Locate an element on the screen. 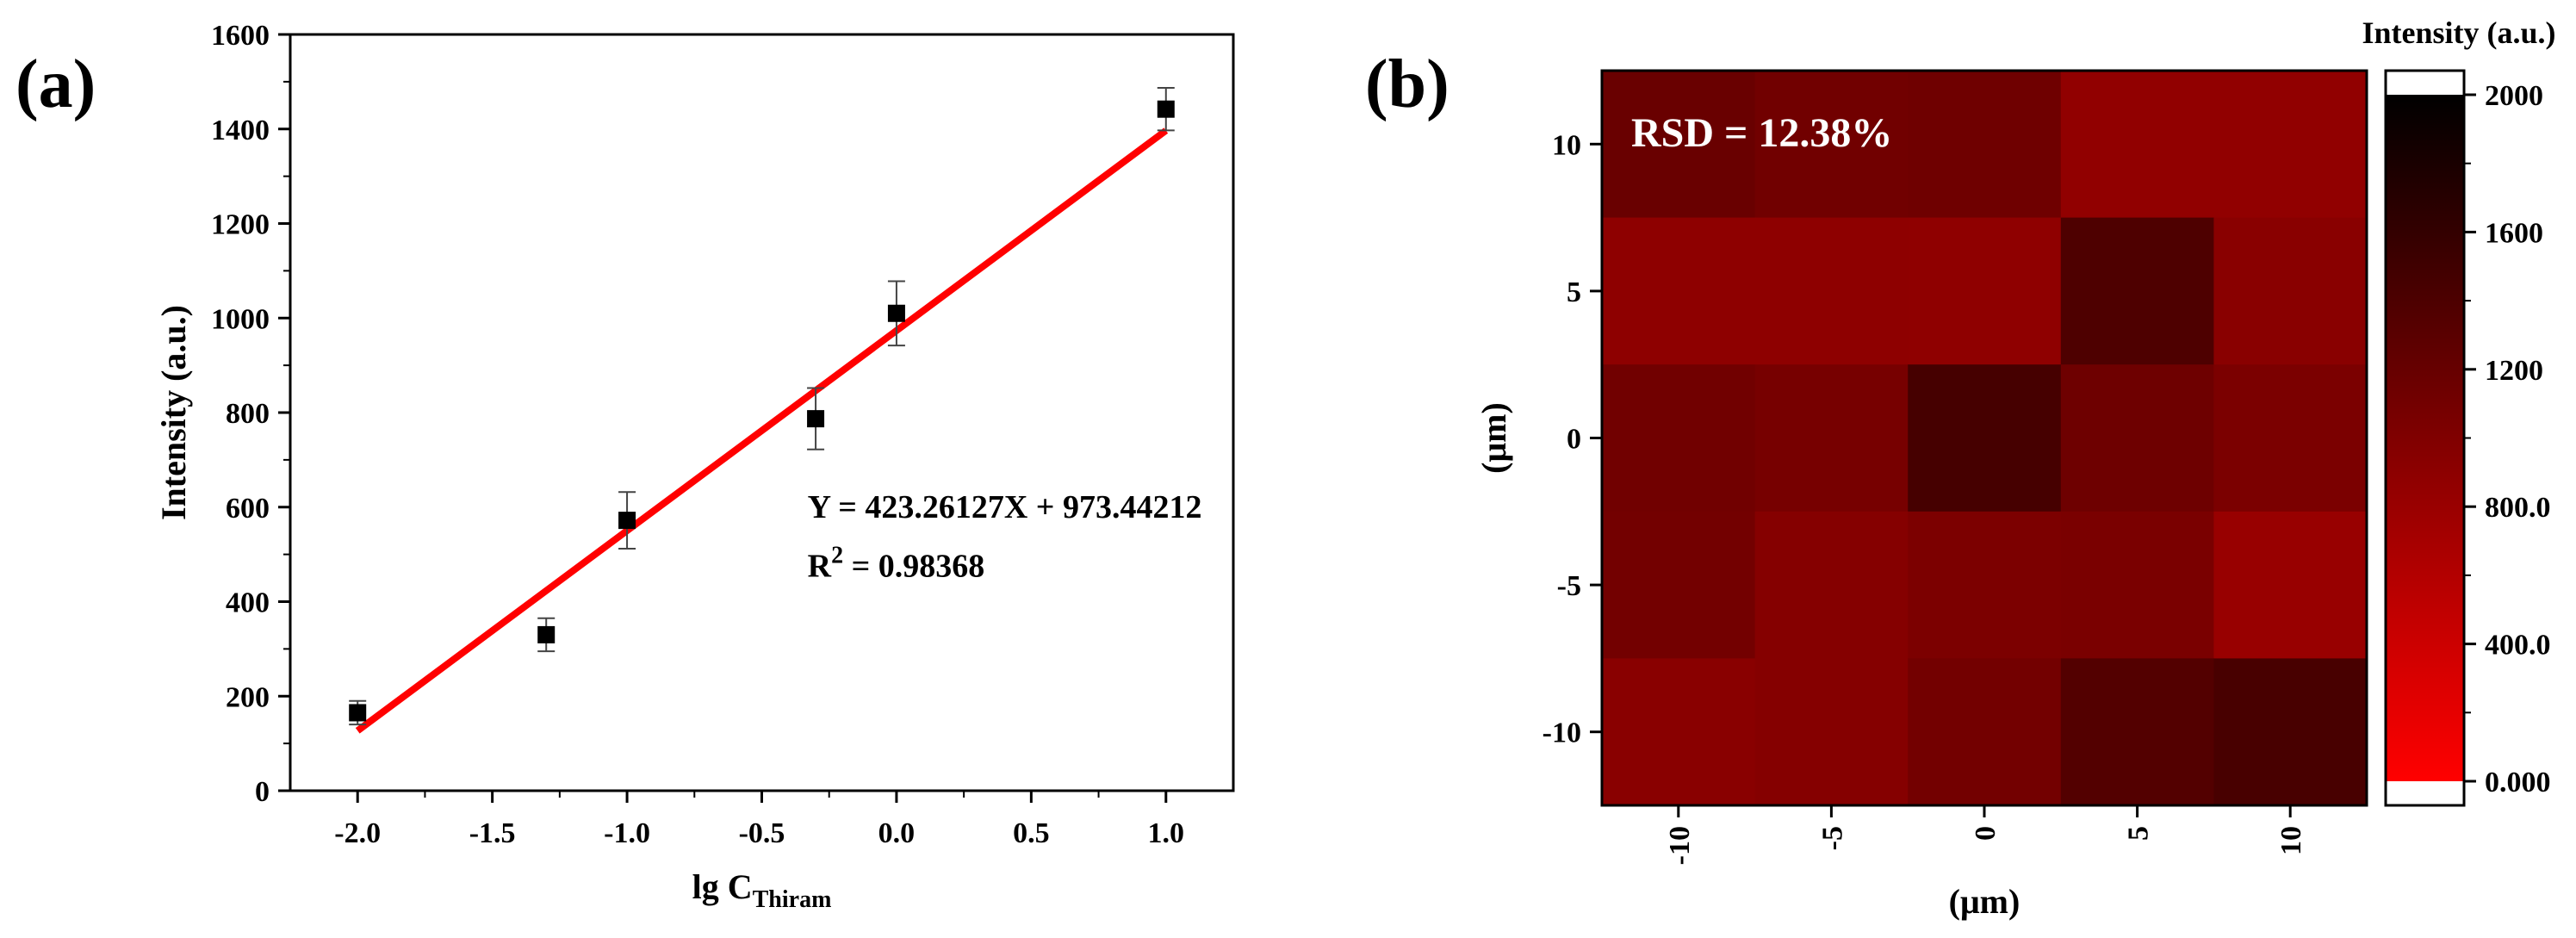 The height and width of the screenshot is (938, 2576). heatmap-x-tick-label: -5 is located at coordinates (1832, 838).